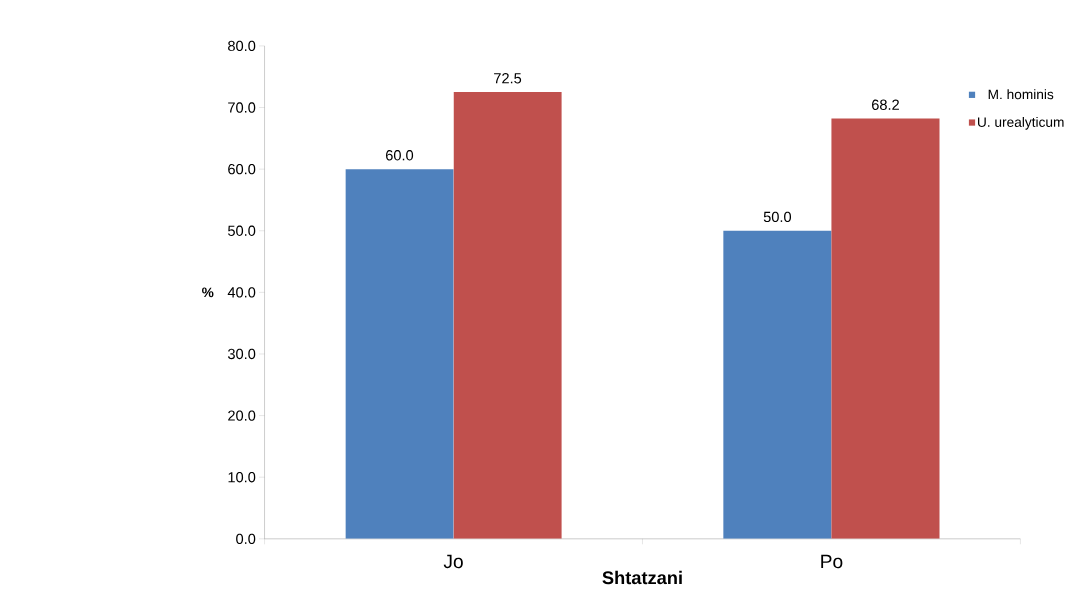  I want to click on x-axis-title: Shtatzani, so click(642, 578).